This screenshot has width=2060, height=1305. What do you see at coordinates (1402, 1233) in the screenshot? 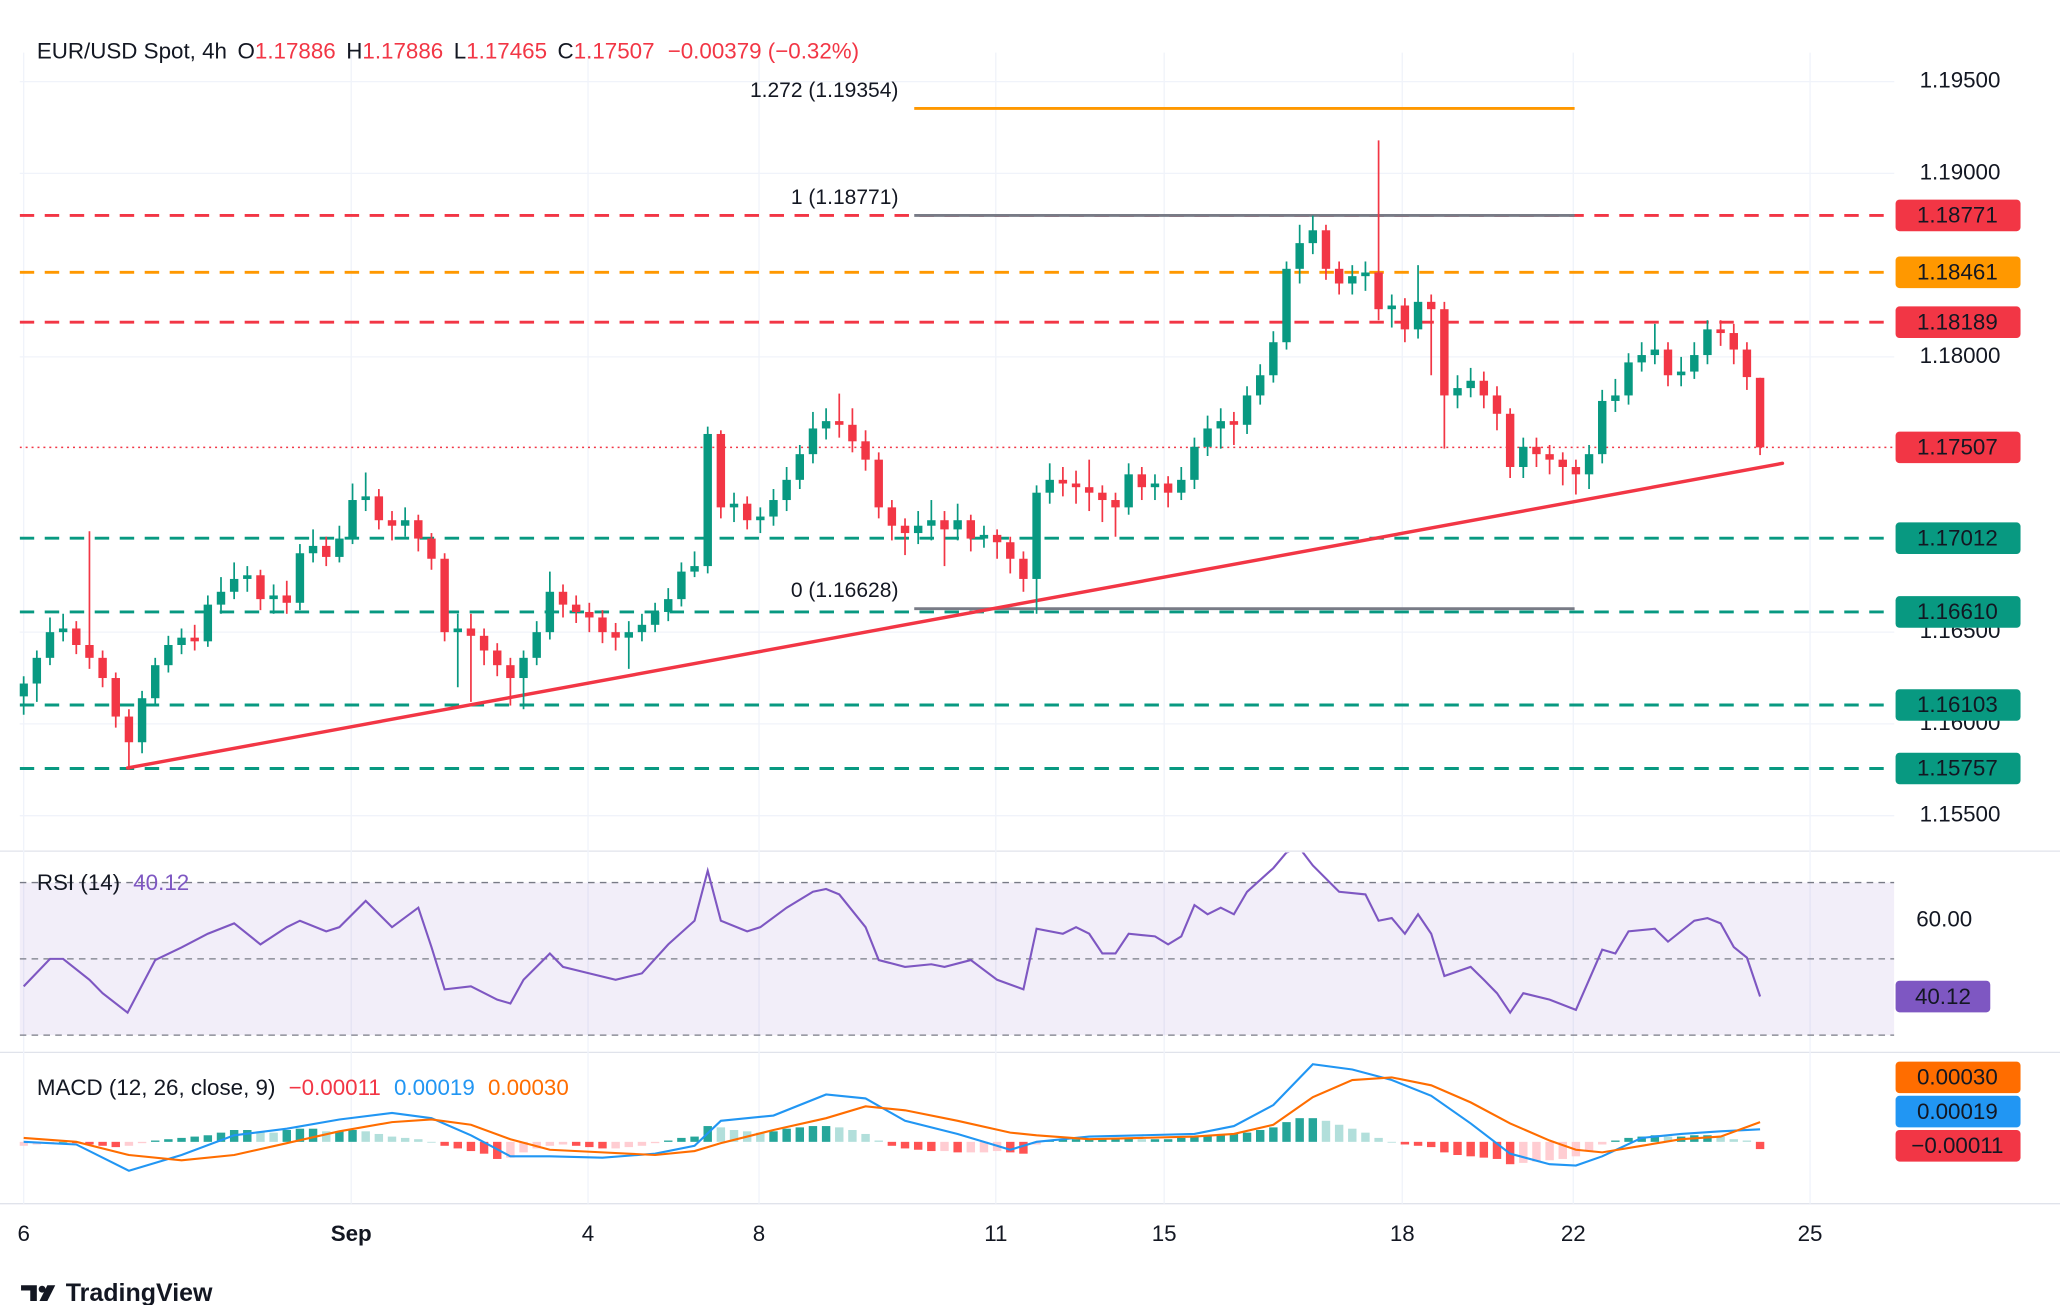
I see `x-tick-label: 18` at bounding box center [1402, 1233].